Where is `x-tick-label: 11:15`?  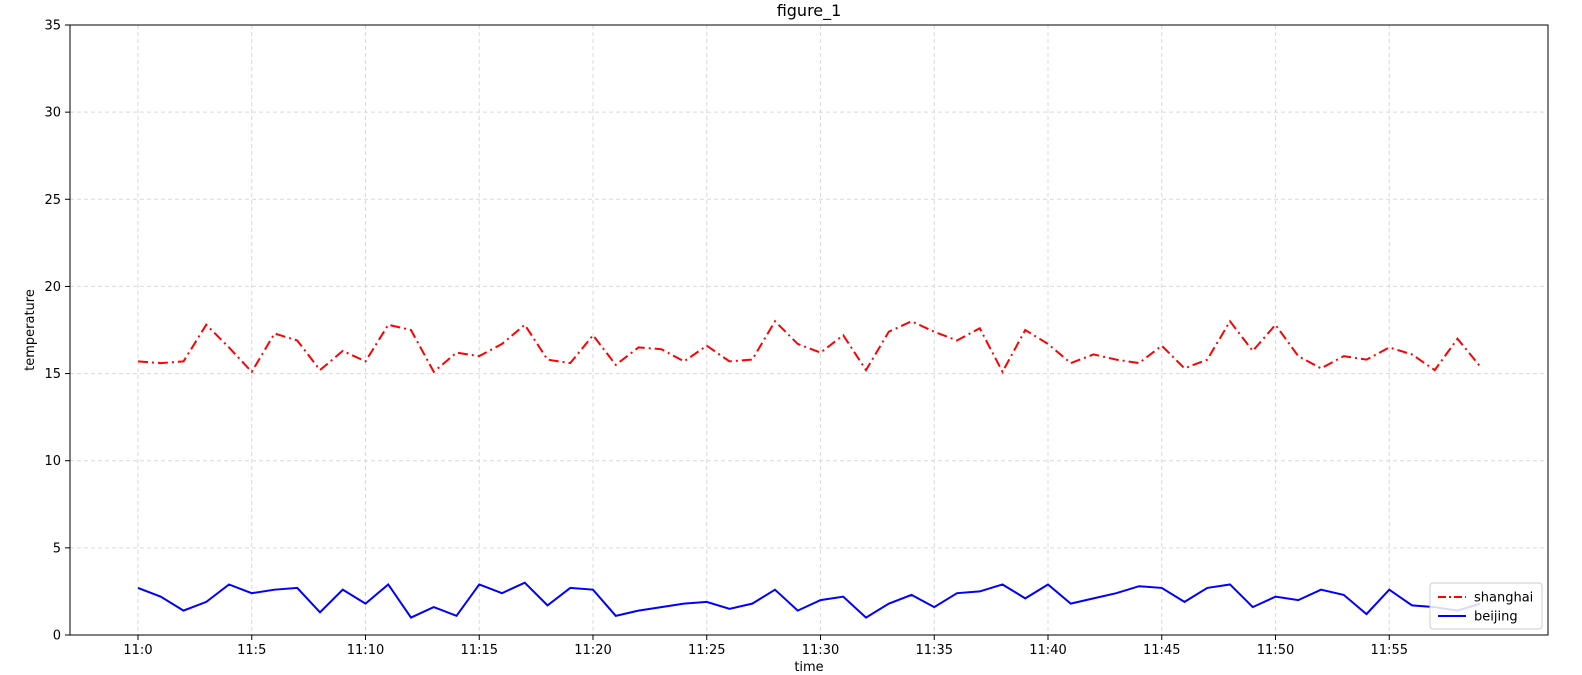
x-tick-label: 11:15 is located at coordinates (479, 650).